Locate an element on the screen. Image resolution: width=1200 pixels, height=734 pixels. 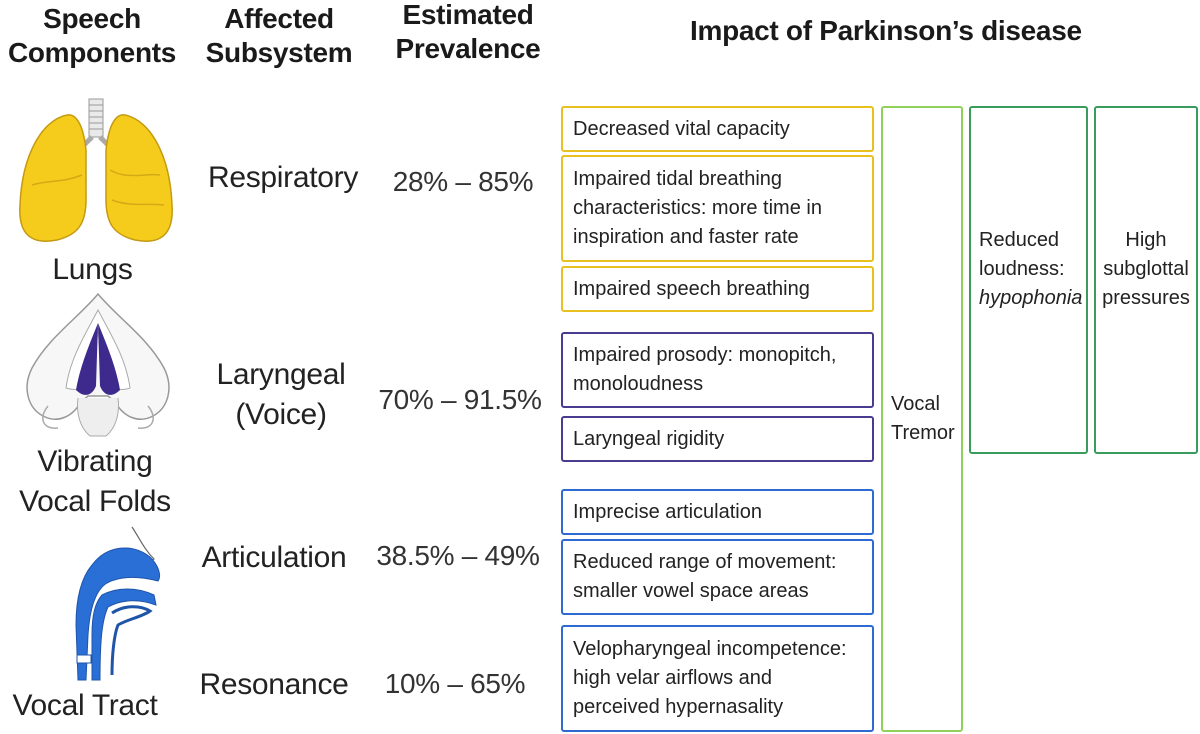
impact-decreased-vital-capacity: Decreased vital capacity is located at coordinates (717, 129).